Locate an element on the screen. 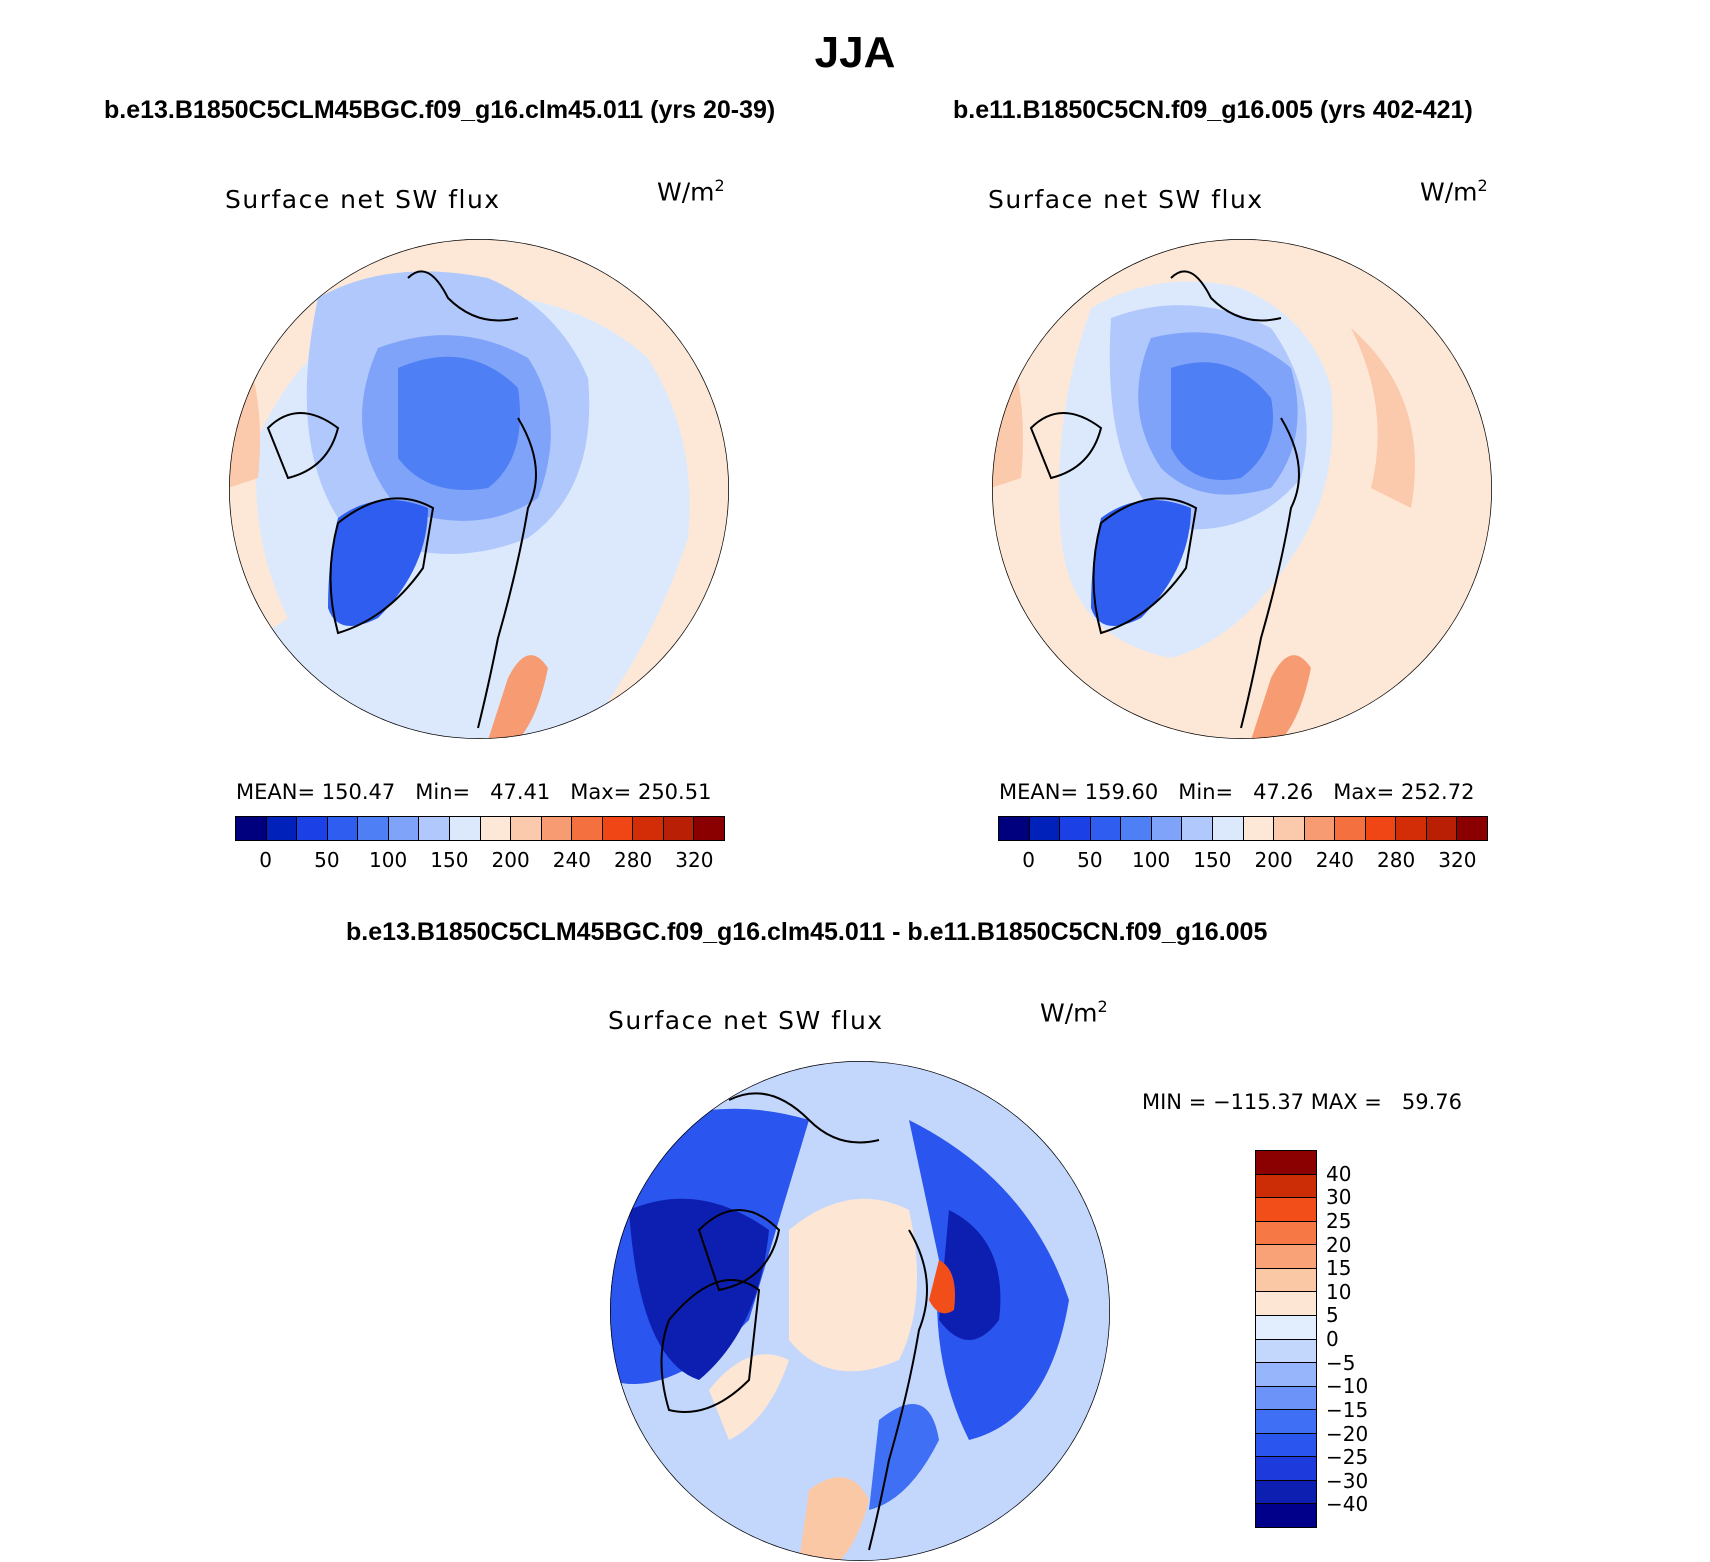 Image resolution: width=1710 pixels, height=1562 pixels. colorbar-tick-label: −20 is located at coordinates (1347, 1433).